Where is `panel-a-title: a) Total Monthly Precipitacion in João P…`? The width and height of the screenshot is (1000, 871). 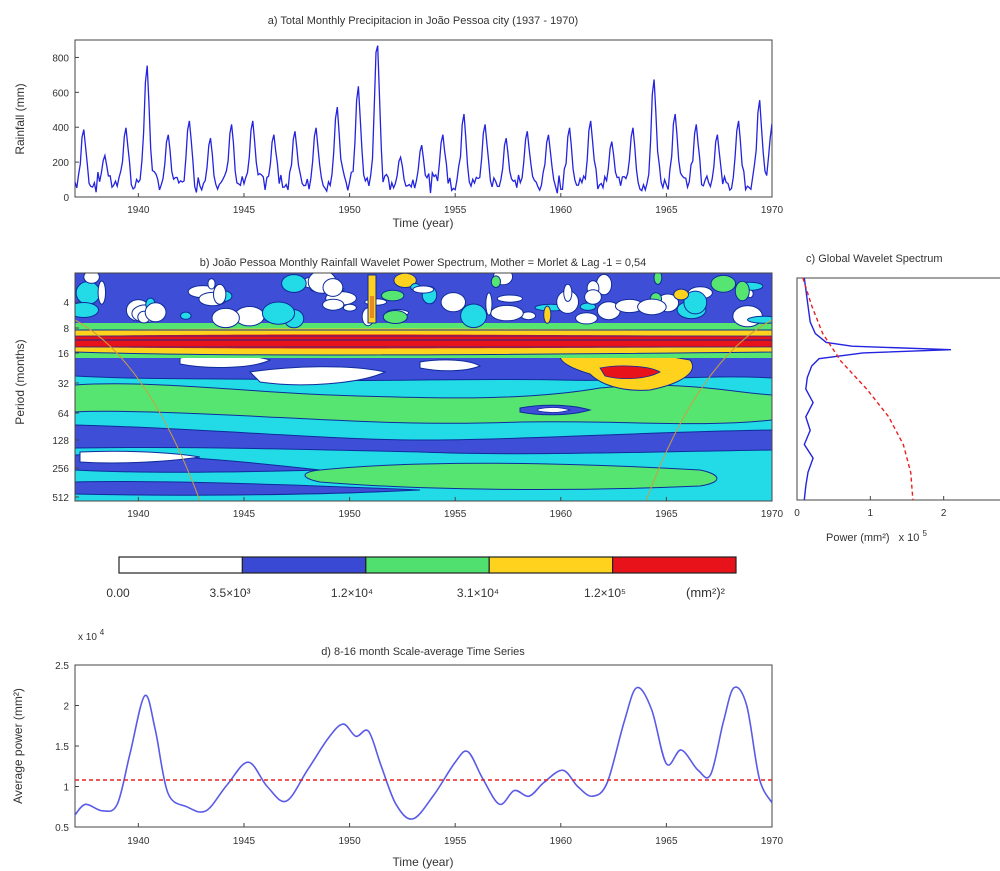 panel-a-title: a) Total Monthly Precipitacion in João P… is located at coordinates (423, 21).